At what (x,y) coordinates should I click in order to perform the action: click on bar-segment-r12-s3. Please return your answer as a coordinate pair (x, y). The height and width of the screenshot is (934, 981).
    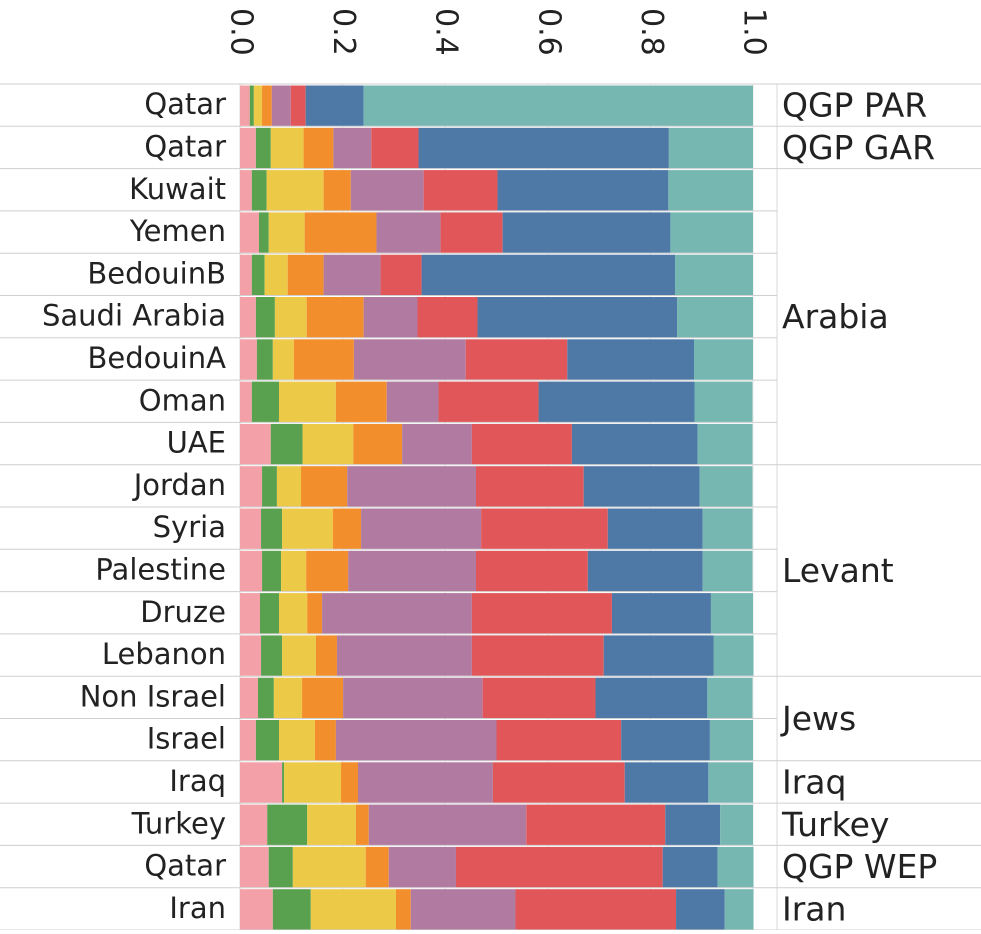
    Looking at the image, I should click on (315, 613).